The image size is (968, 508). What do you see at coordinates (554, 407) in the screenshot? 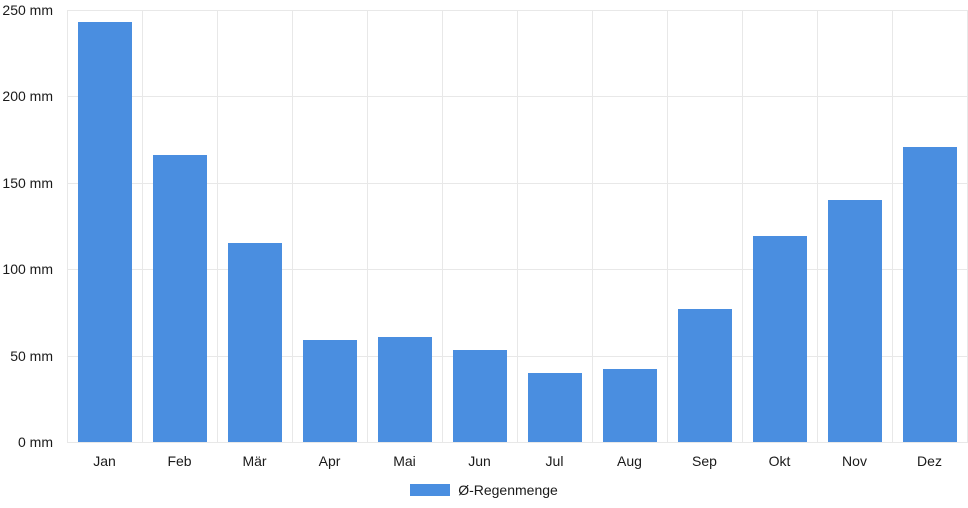
I see `bar-jul` at bounding box center [554, 407].